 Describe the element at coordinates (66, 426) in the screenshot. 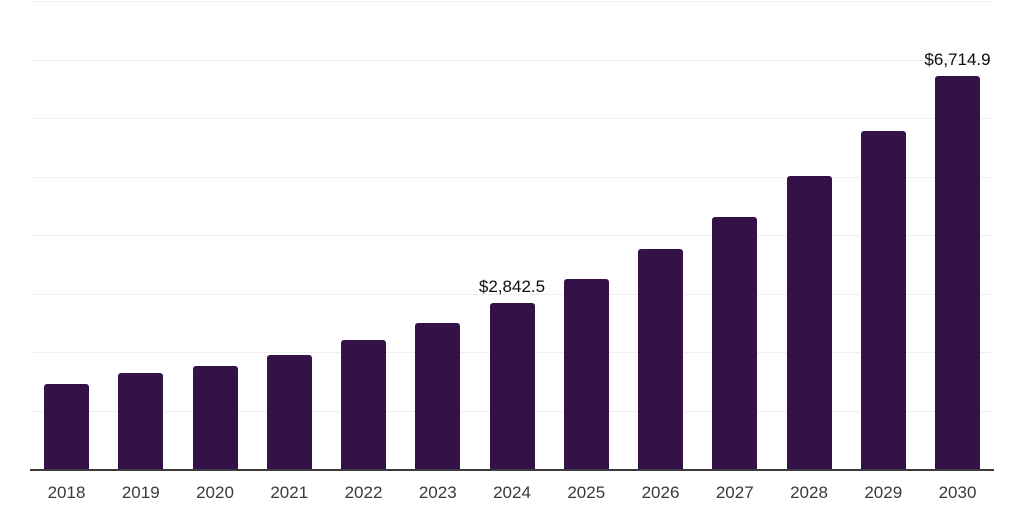

I see `bar-2018` at that location.